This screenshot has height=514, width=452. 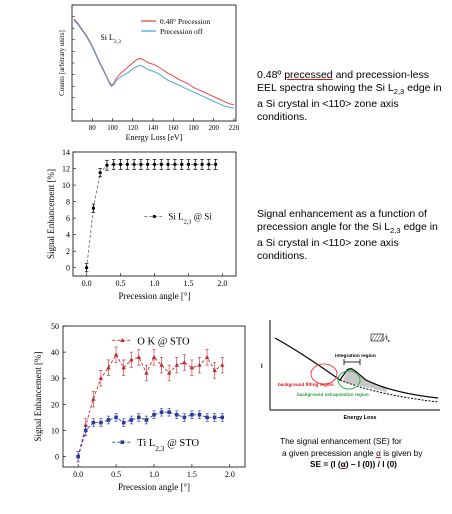 I want to click on legend-label-0: 0.48° Precession, so click(x=185, y=21).